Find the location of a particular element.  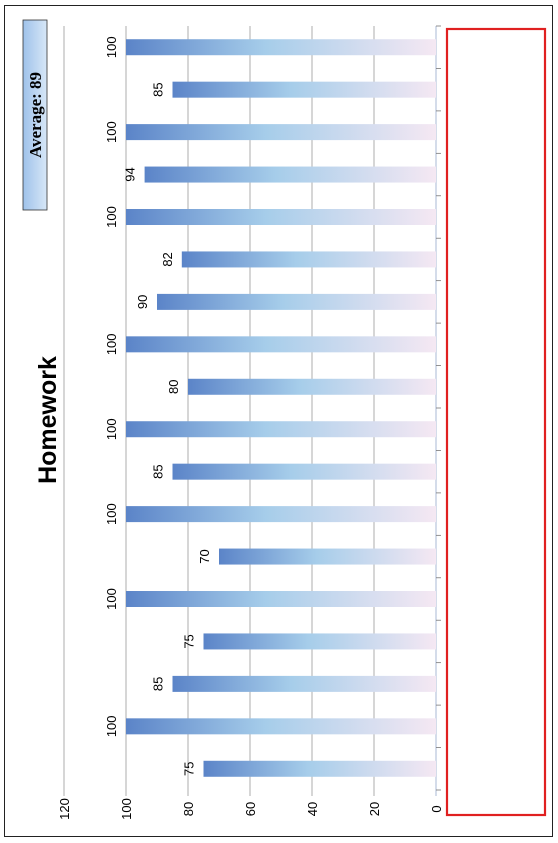

axis-tick-label: 20 is located at coordinates (374, 809).